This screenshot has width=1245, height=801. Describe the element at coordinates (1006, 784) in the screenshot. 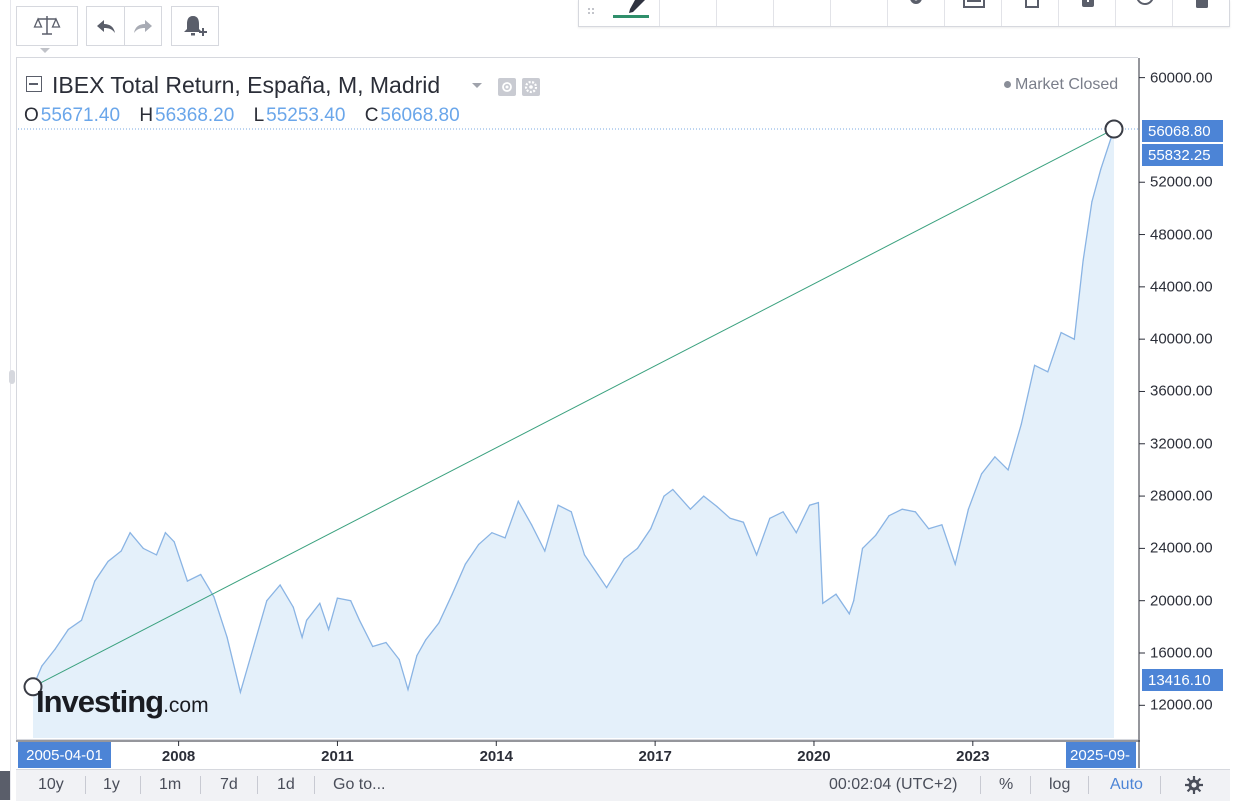

I see `percent-scale-toggle: %` at that location.